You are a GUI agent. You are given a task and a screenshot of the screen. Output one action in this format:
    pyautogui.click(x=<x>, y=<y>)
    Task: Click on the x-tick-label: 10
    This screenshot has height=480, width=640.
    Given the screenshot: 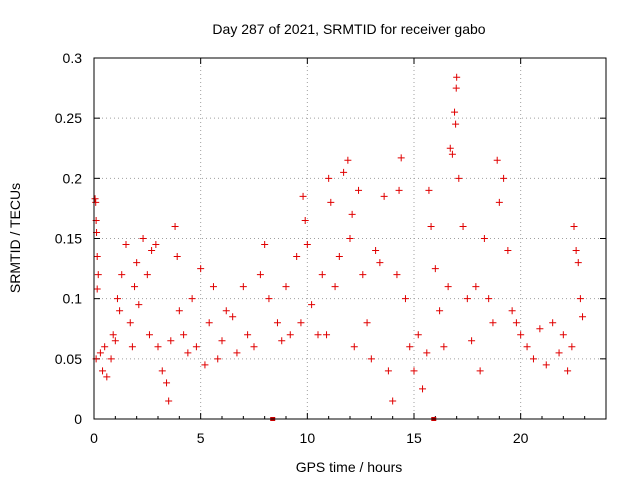 What is the action you would take?
    pyautogui.click(x=308, y=438)
    